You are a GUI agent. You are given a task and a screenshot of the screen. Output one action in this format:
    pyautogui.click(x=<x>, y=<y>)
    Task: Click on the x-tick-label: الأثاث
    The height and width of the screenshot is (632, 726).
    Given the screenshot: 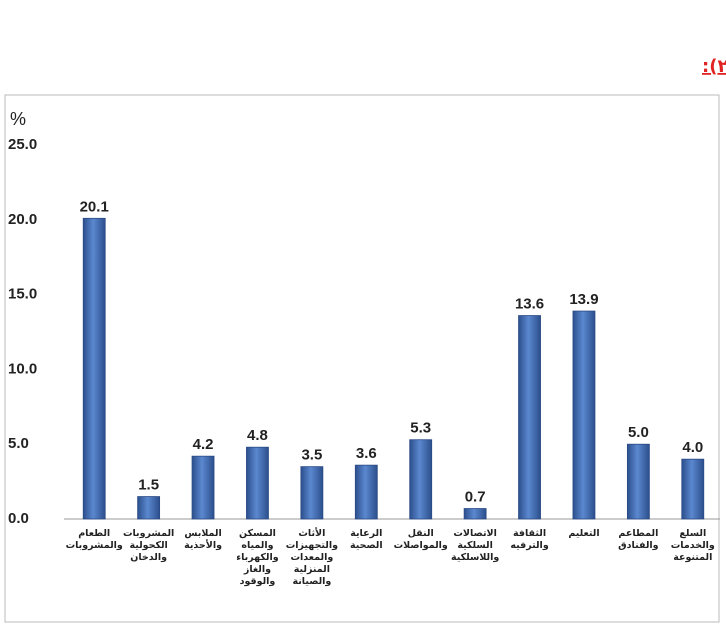 What is the action you would take?
    pyautogui.click(x=311, y=533)
    